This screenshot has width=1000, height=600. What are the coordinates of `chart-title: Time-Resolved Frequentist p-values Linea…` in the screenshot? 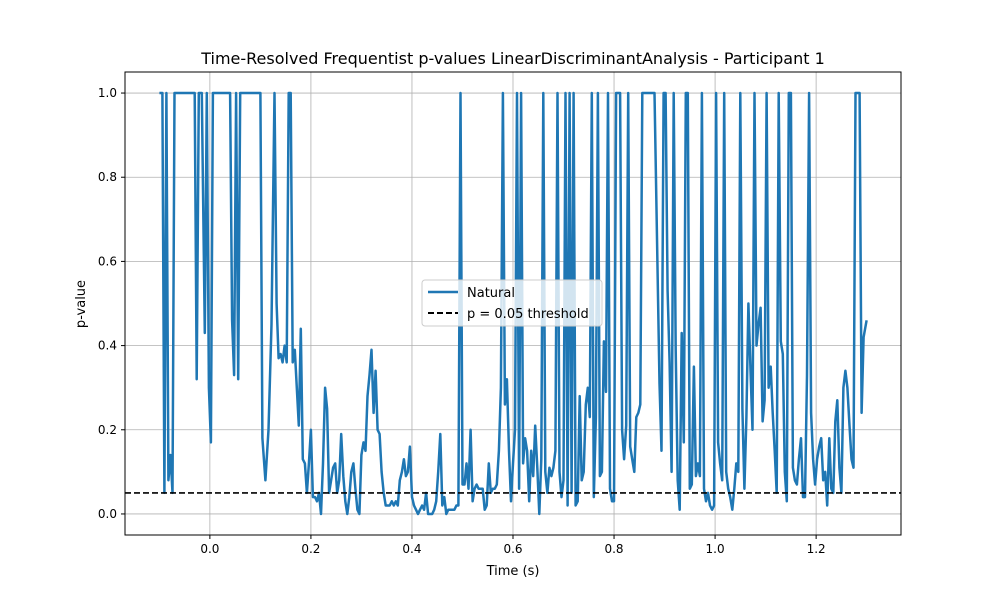 It's located at (512, 58).